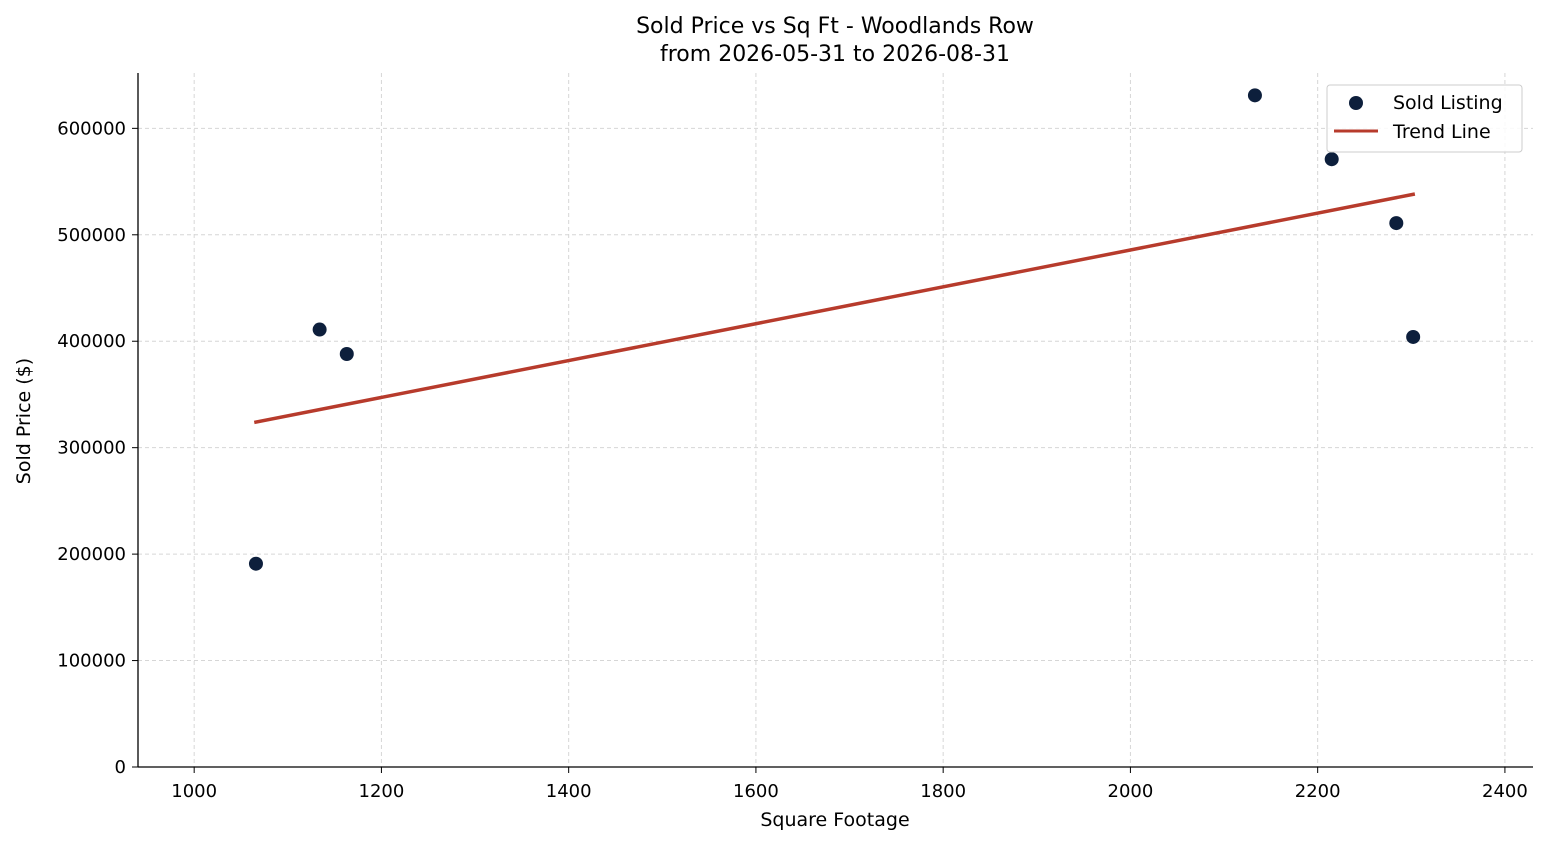 Image resolution: width=1549 pixels, height=845 pixels. Describe the element at coordinates (1505, 791) in the screenshot. I see `x-tick-label: 2400` at that location.